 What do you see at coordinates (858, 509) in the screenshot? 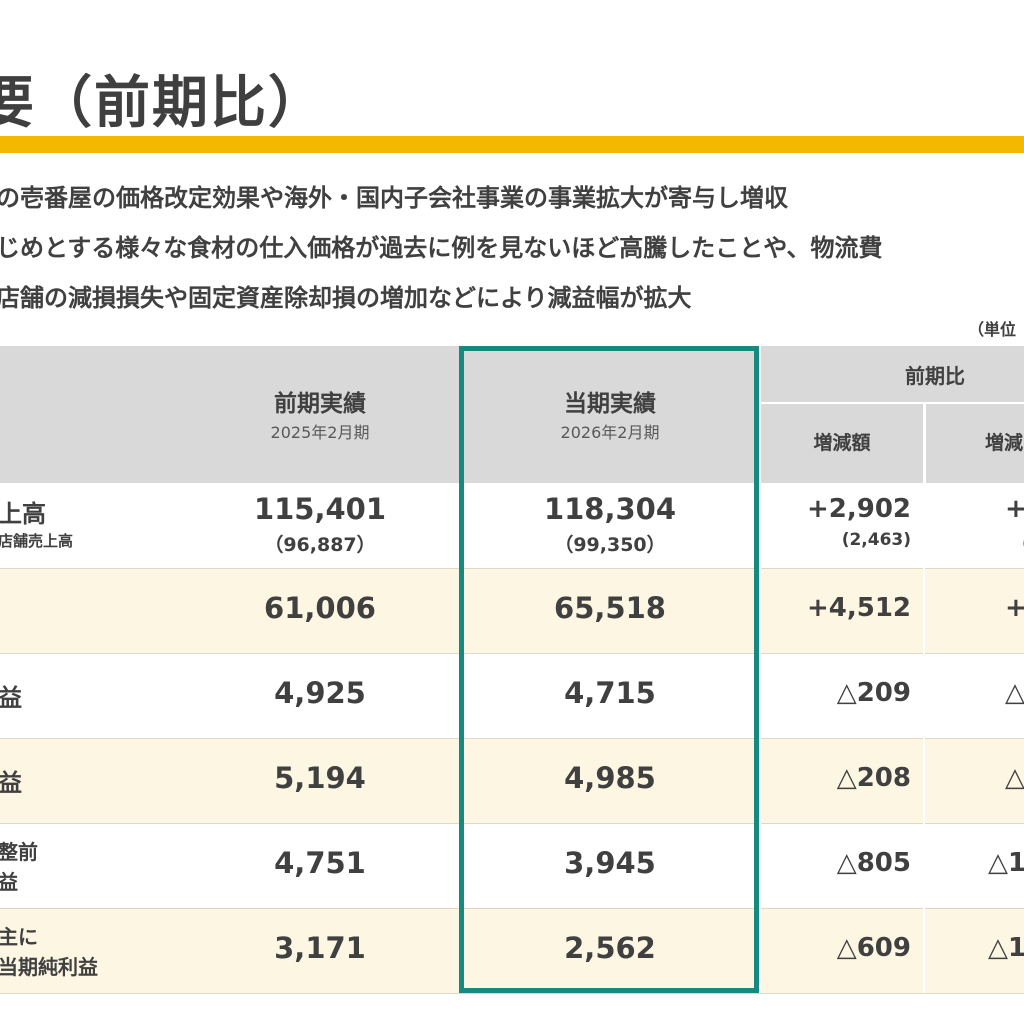
I see `diff-value: +2,902` at bounding box center [858, 509].